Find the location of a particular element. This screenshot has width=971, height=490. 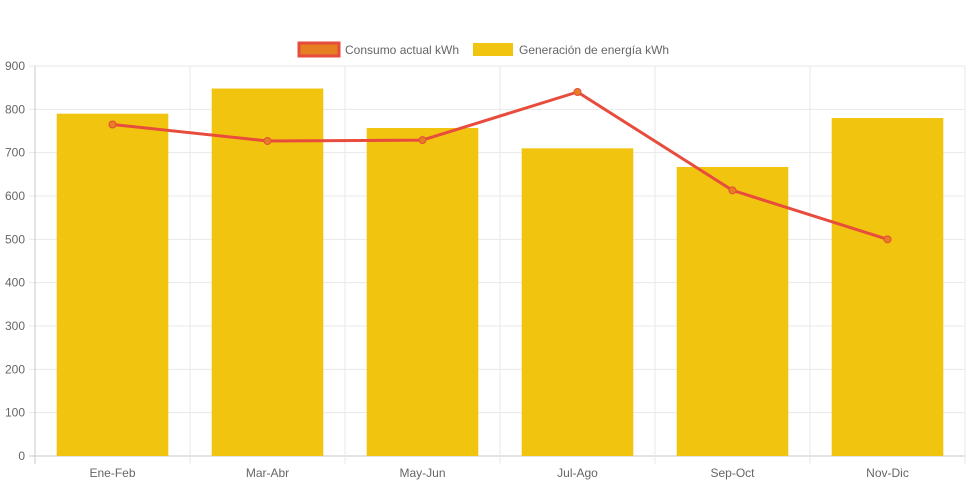

legend-label-generacion: Generación de energía kWh is located at coordinates (594, 50).